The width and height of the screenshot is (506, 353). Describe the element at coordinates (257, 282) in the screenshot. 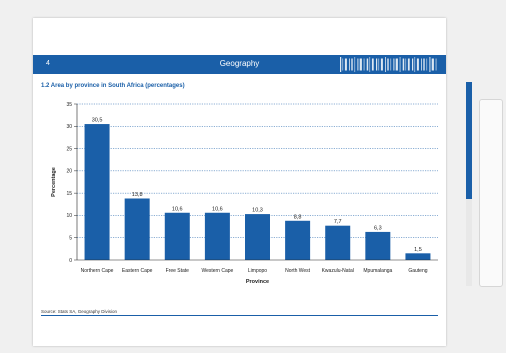

I see `x-axis-title: Province` at that location.